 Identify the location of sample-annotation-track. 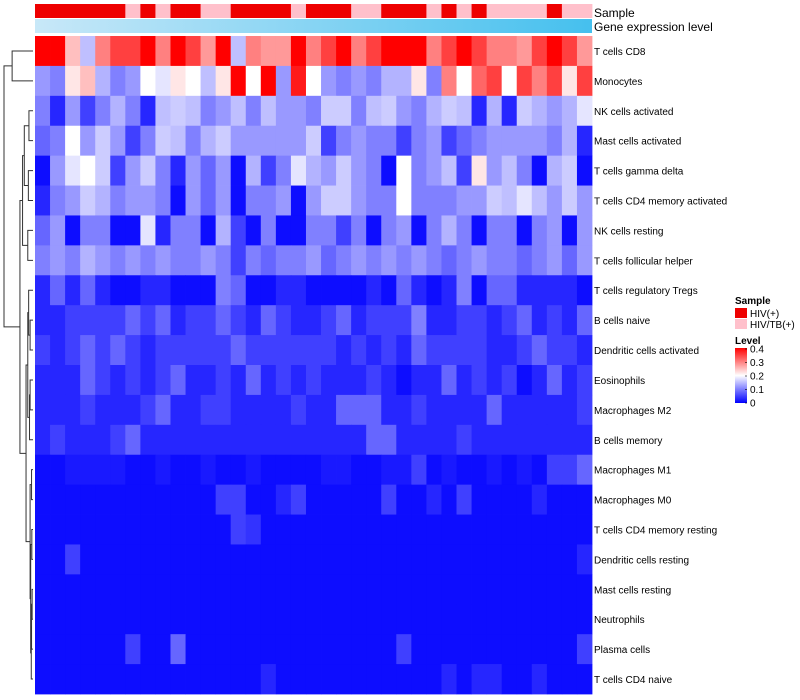
(314, 11).